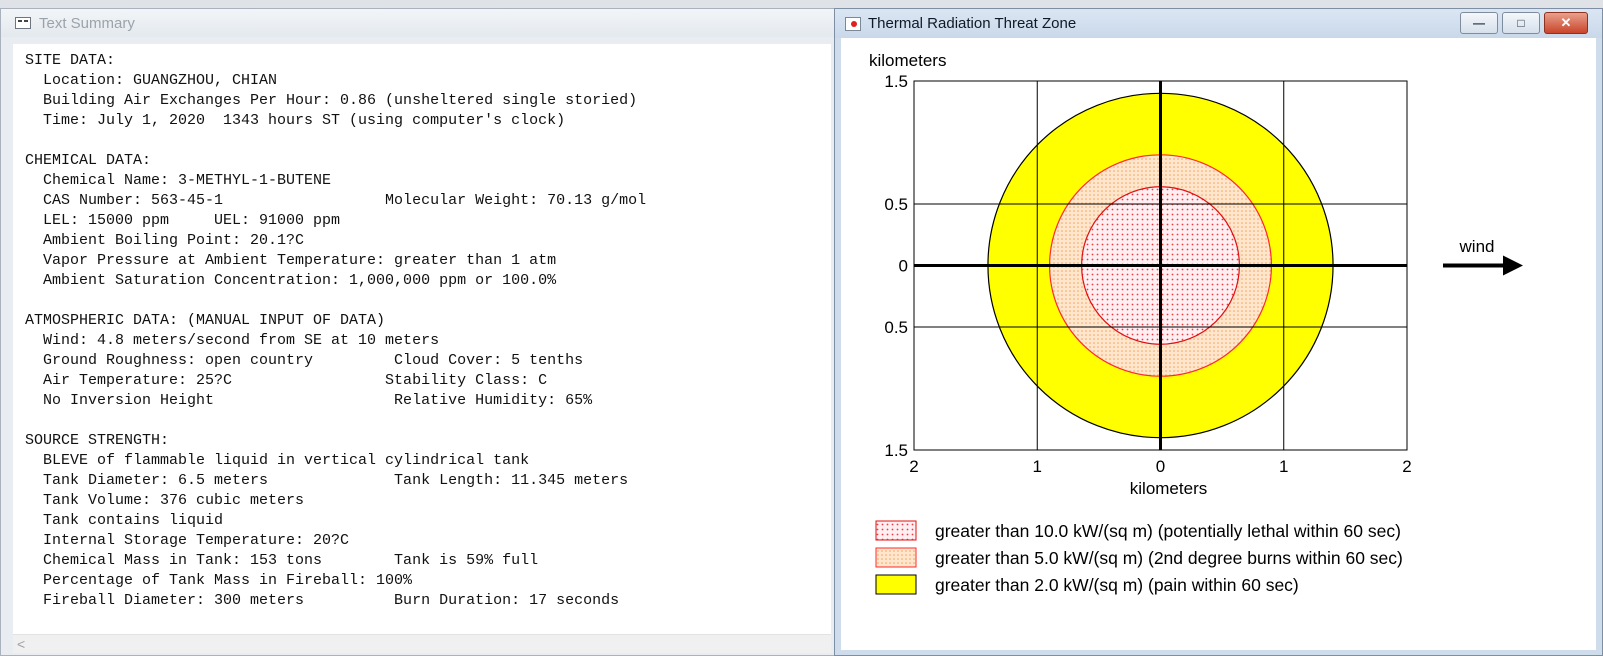  Describe the element at coordinates (1218, 23) in the screenshot. I see `threat-zone-titlebar: Thermal Radiation Threat Zone — □ ✕` at that location.